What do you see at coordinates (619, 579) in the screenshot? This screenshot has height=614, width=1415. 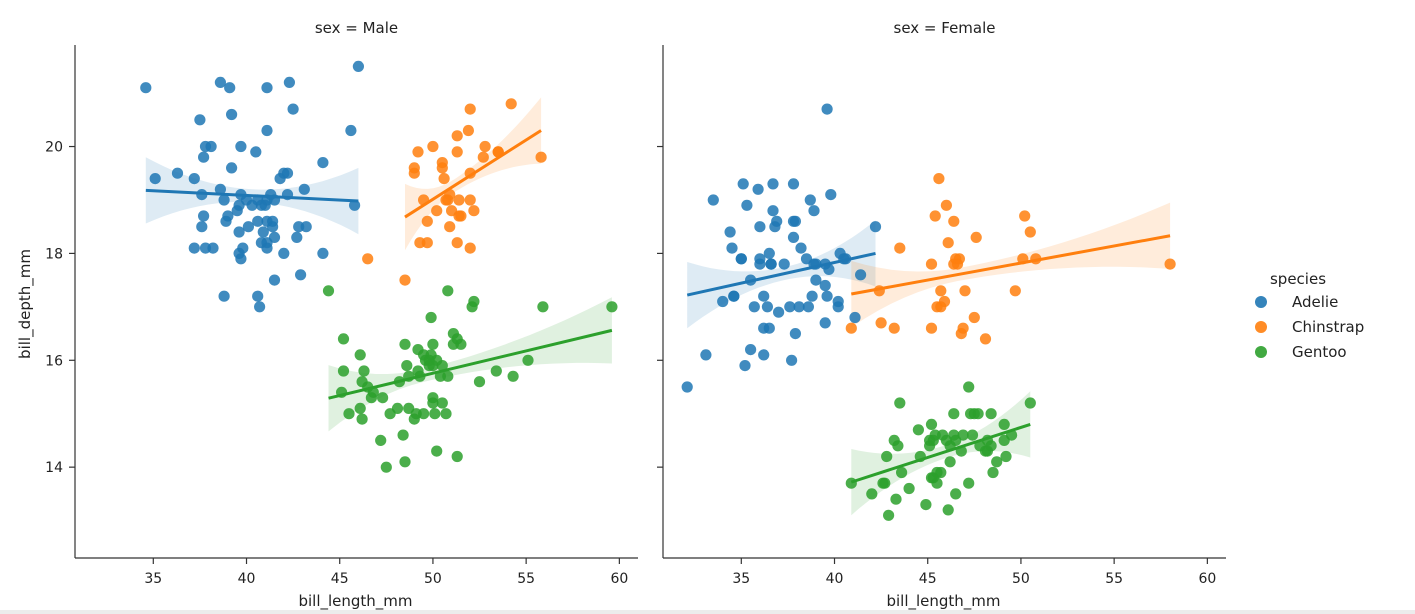 I see `panel-1-x-tick-label: 60` at bounding box center [619, 579].